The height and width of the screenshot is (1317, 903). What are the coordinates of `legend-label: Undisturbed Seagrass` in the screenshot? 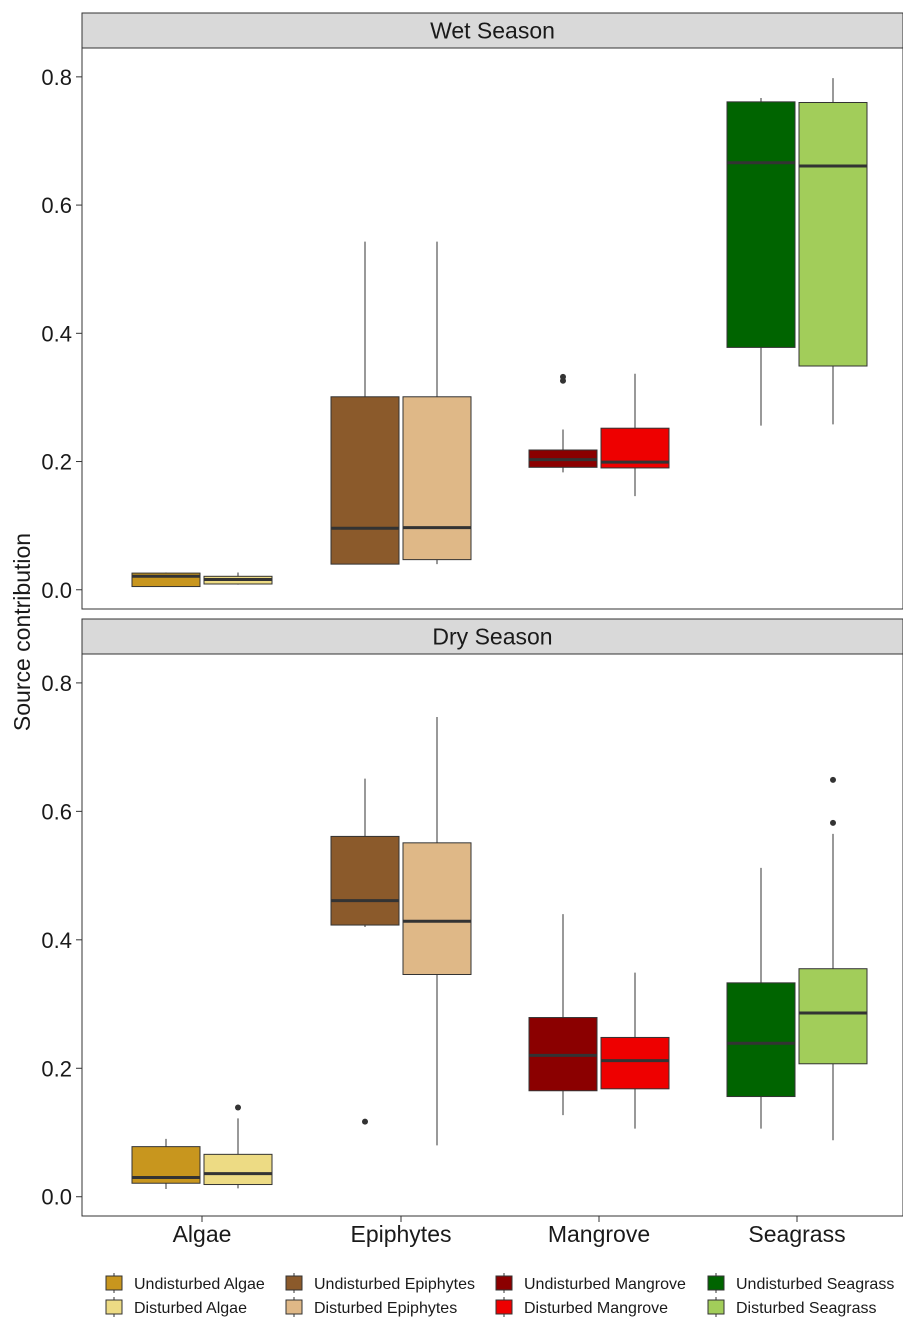 It's located at (815, 1284).